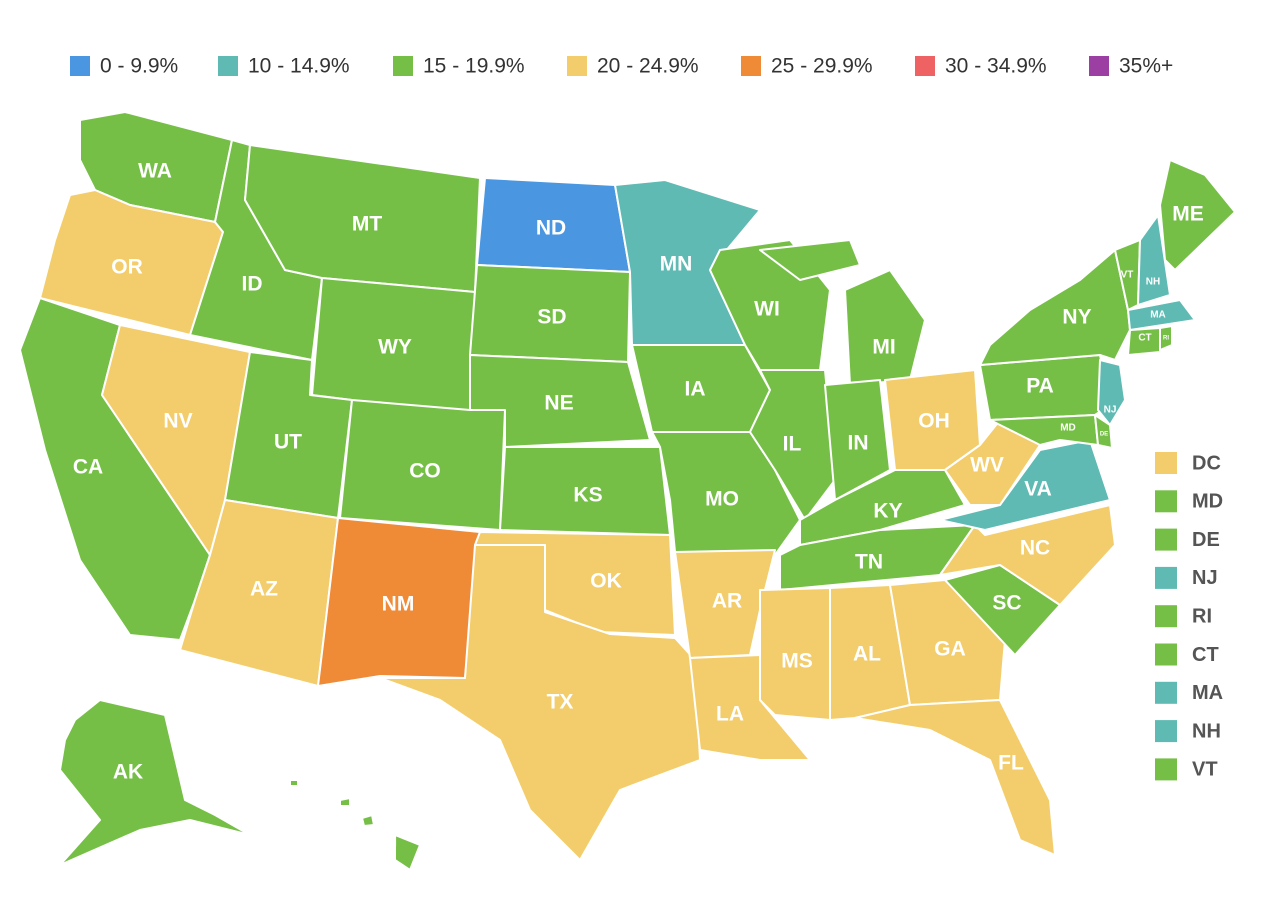  Describe the element at coordinates (1206, 731) in the screenshot. I see `small-state-label: NH` at that location.